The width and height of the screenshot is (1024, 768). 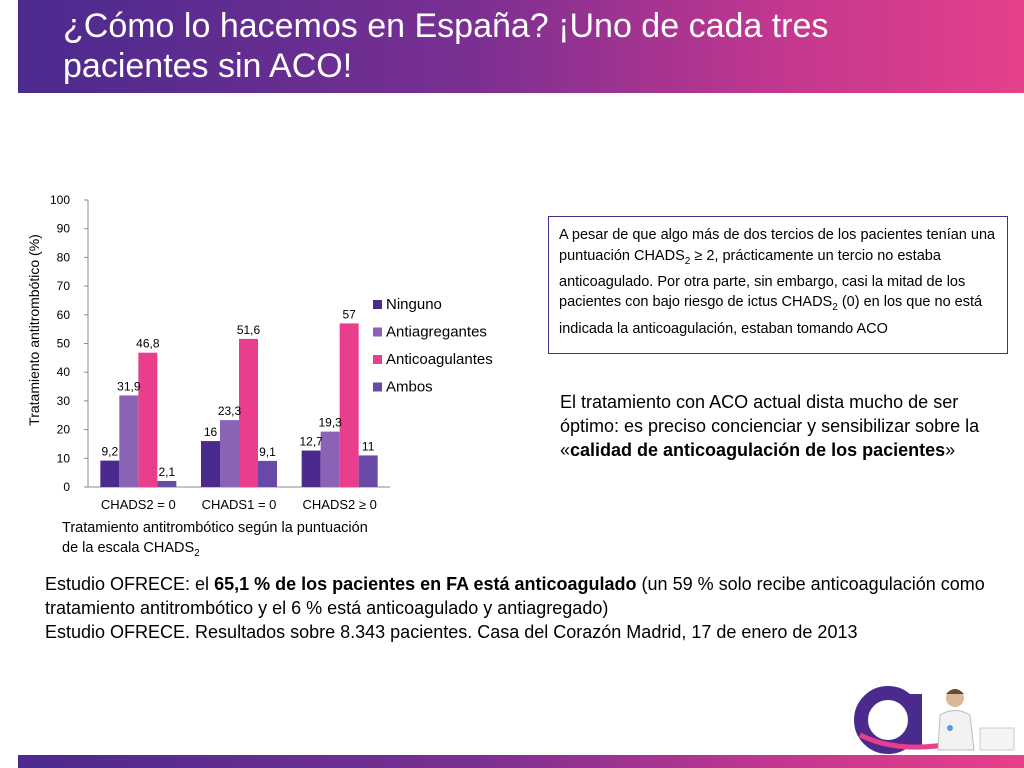 What do you see at coordinates (64, 286) in the screenshot?
I see `y-tick-label: 70` at bounding box center [64, 286].